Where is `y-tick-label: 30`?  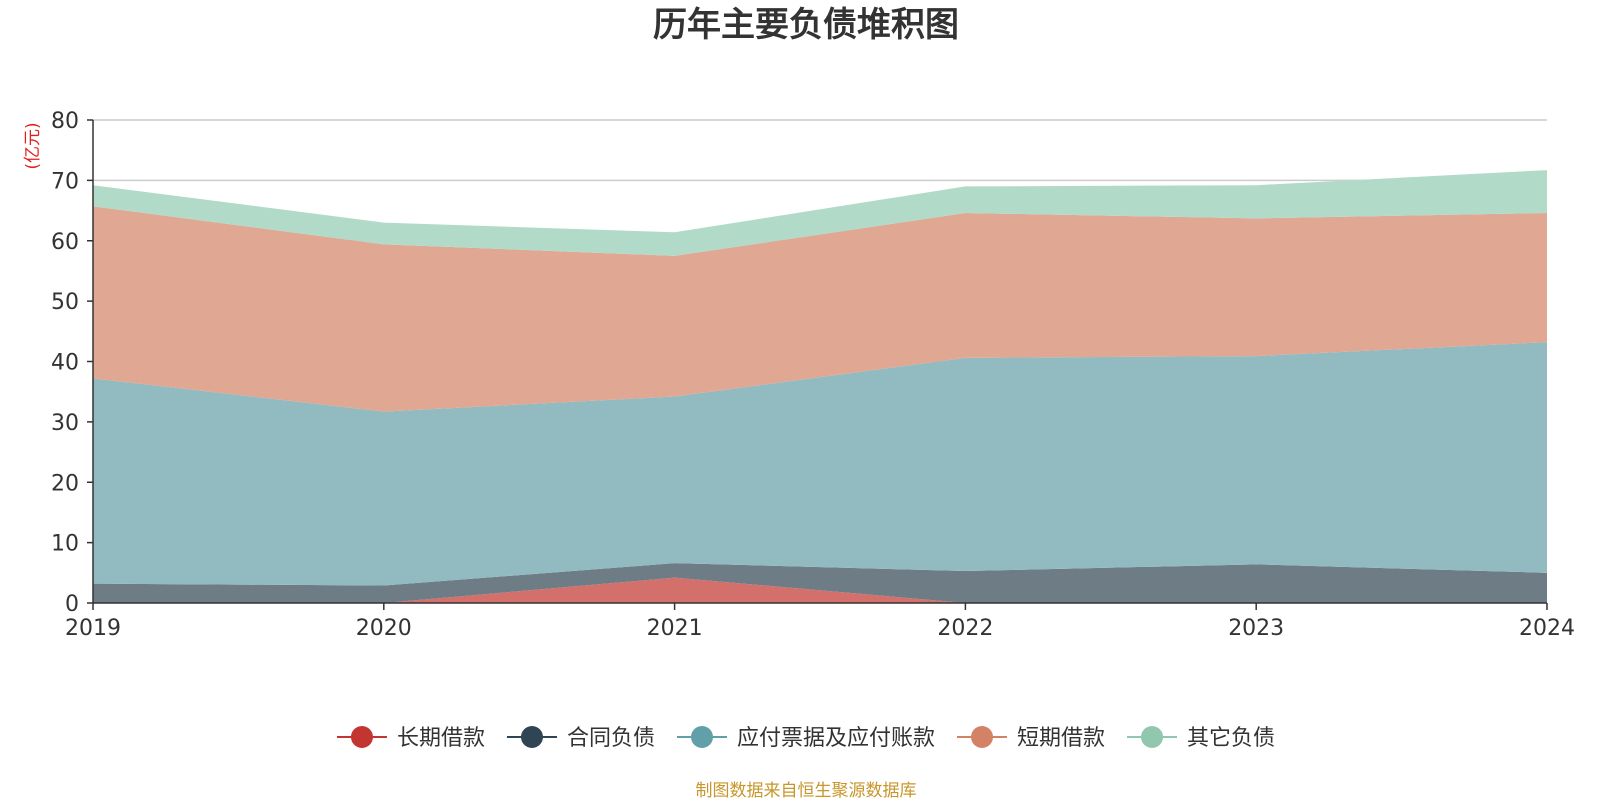
y-tick-label: 30 is located at coordinates (65, 423).